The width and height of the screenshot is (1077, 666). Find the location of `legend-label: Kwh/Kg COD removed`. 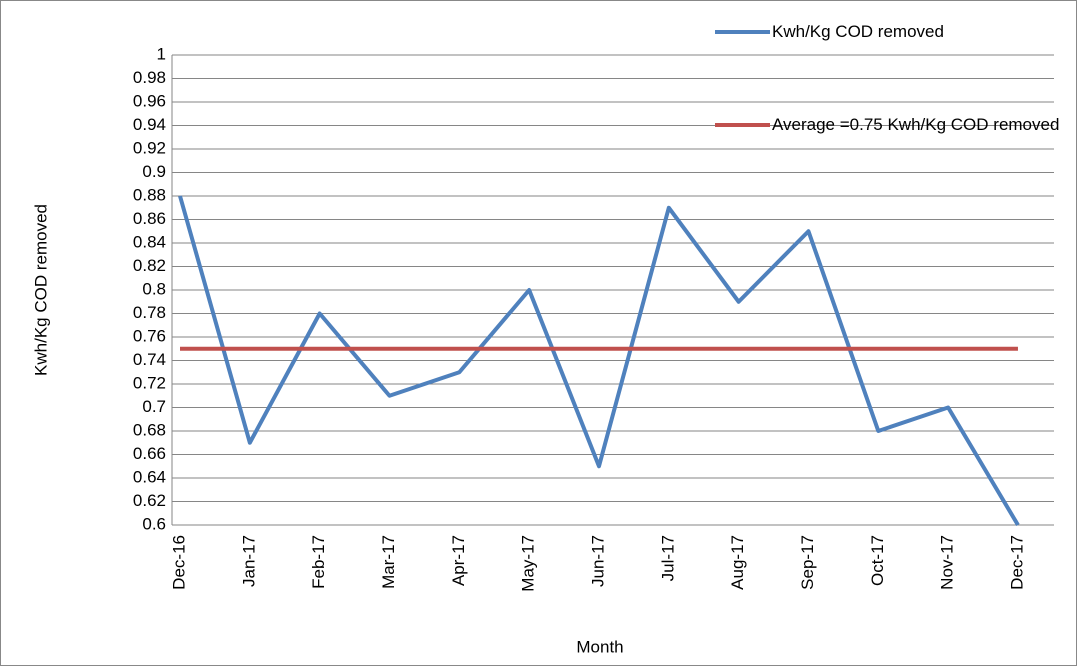

legend-label: Kwh/Kg COD removed is located at coordinates (858, 31).